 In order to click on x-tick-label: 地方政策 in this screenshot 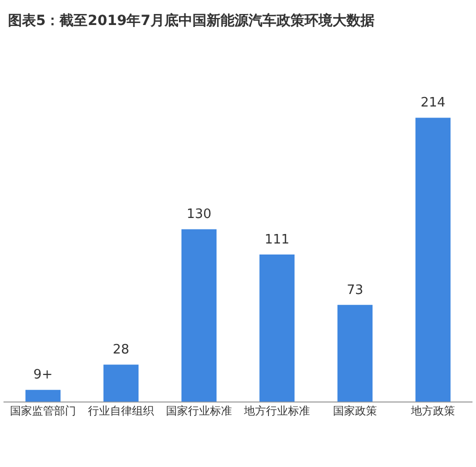, I will do `click(432, 411)`.